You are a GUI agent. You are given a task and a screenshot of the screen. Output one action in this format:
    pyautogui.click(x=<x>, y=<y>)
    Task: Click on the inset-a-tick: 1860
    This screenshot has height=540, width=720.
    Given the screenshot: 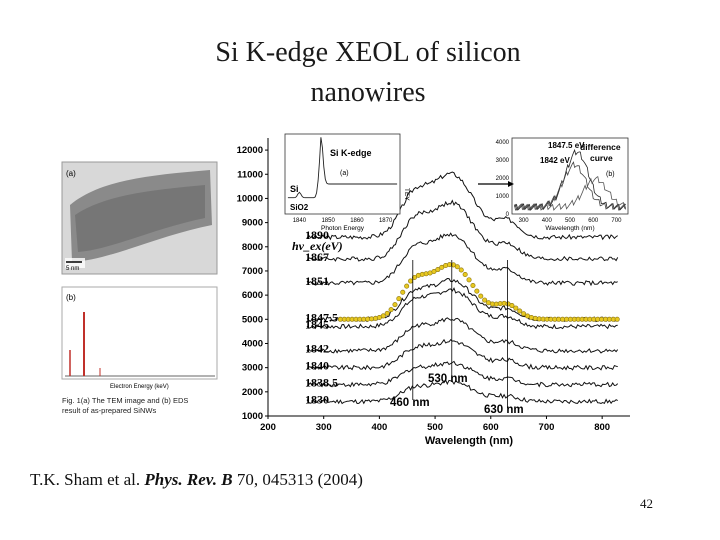 What is the action you would take?
    pyautogui.click(x=357, y=221)
    